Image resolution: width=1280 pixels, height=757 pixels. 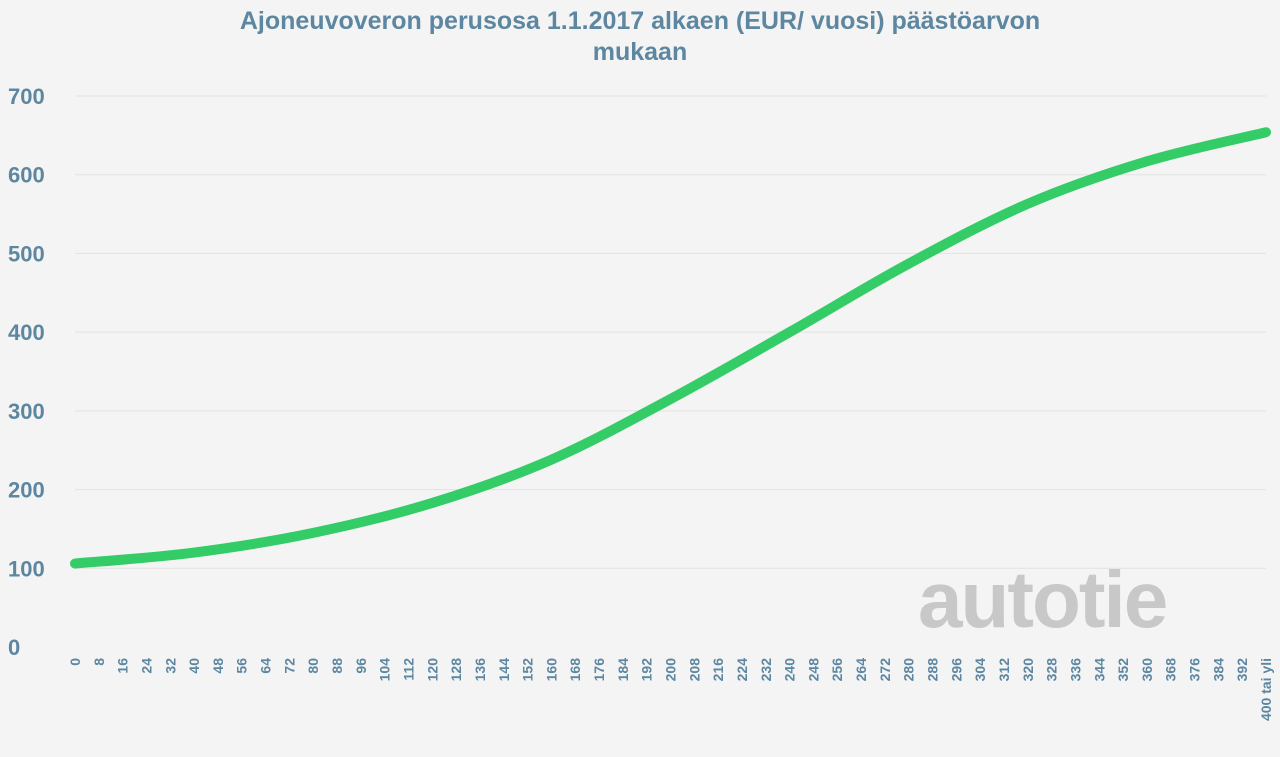 I want to click on x-tick-label: 320, so click(x=1028, y=670).